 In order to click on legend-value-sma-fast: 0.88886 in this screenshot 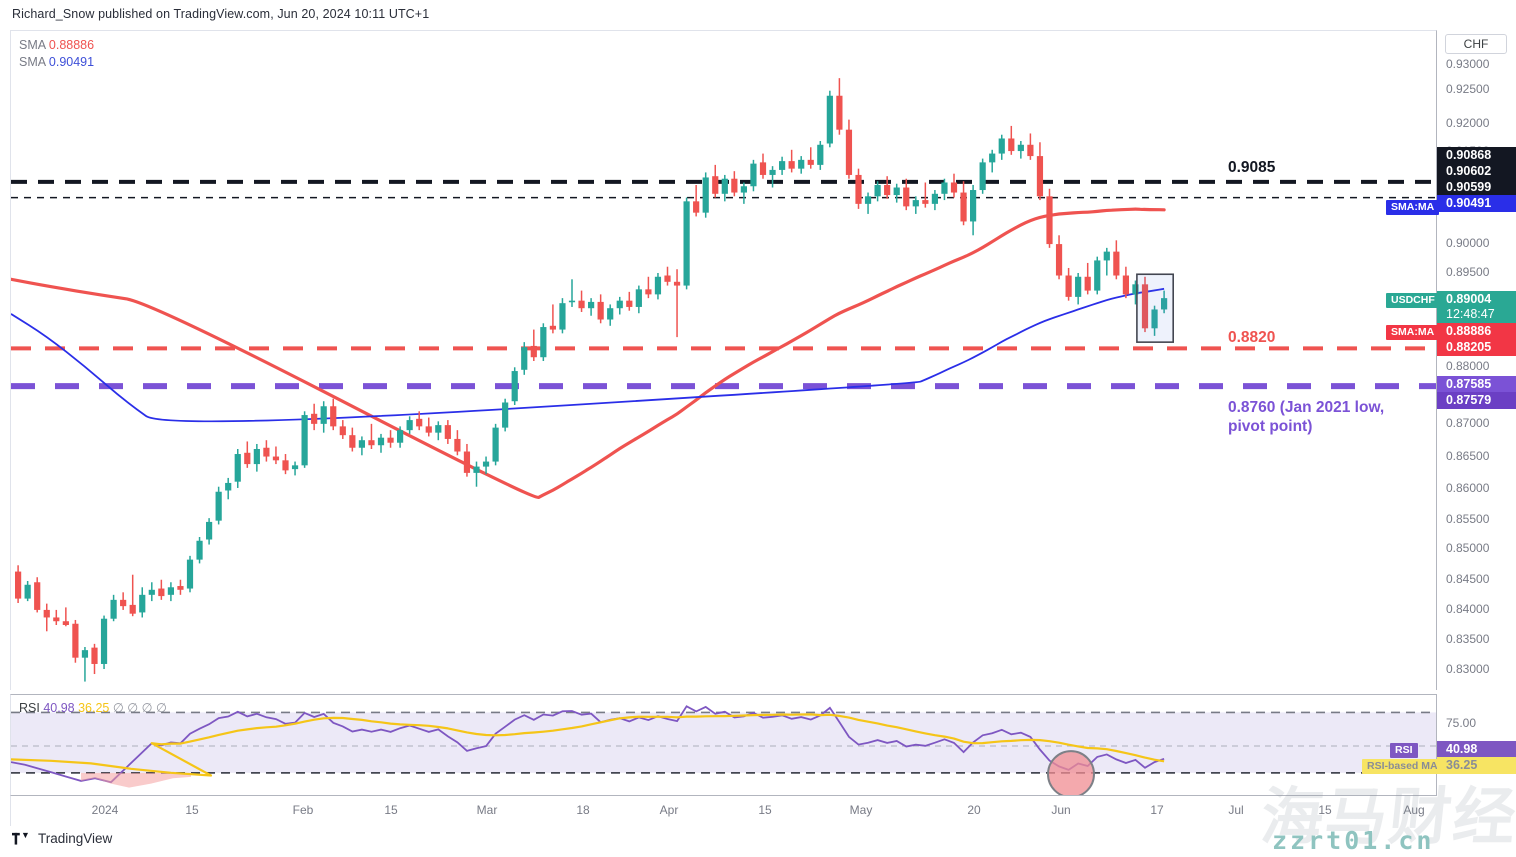, I will do `click(71, 45)`.